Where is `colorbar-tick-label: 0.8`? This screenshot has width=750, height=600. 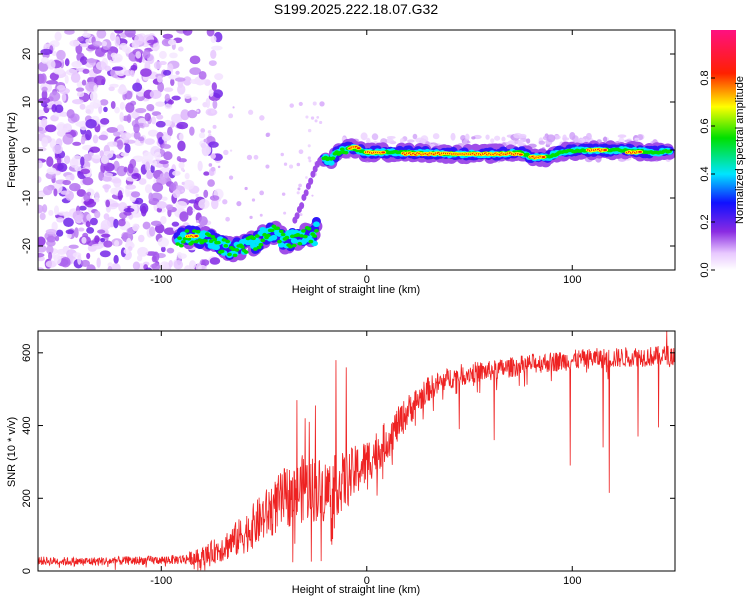 colorbar-tick-label: 0.8 is located at coordinates (705, 77).